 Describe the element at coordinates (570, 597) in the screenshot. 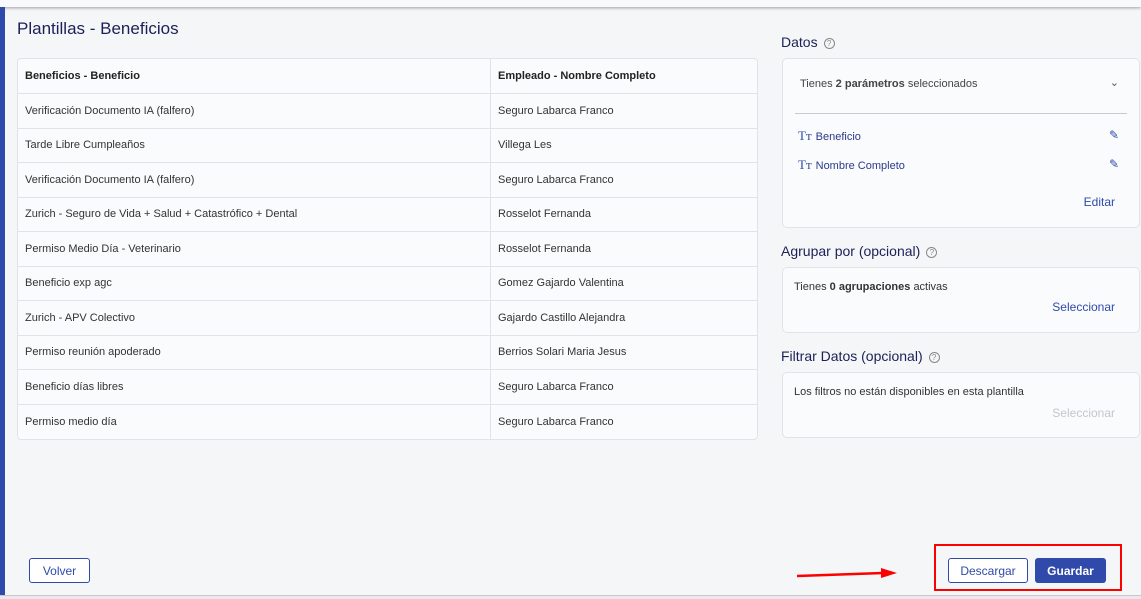

I see `bottom-border` at that location.